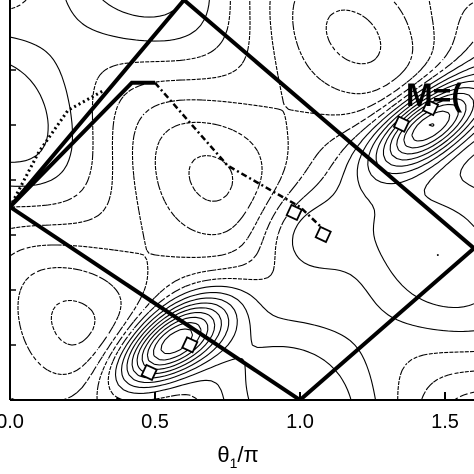  Describe the element at coordinates (237, 456) in the screenshot. I see `x-axis-label: θ1/π` at that location.